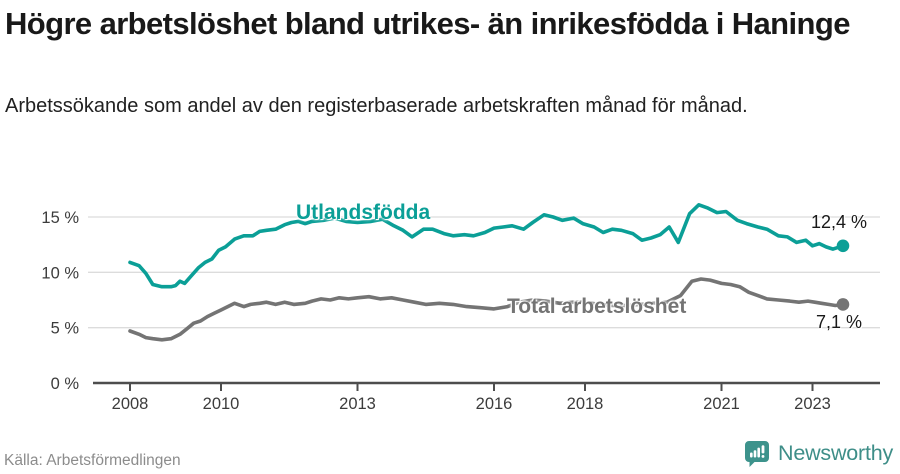 The height and width of the screenshot is (474, 900). Describe the element at coordinates (221, 404) in the screenshot. I see `x-tick-label: 2010` at that location.